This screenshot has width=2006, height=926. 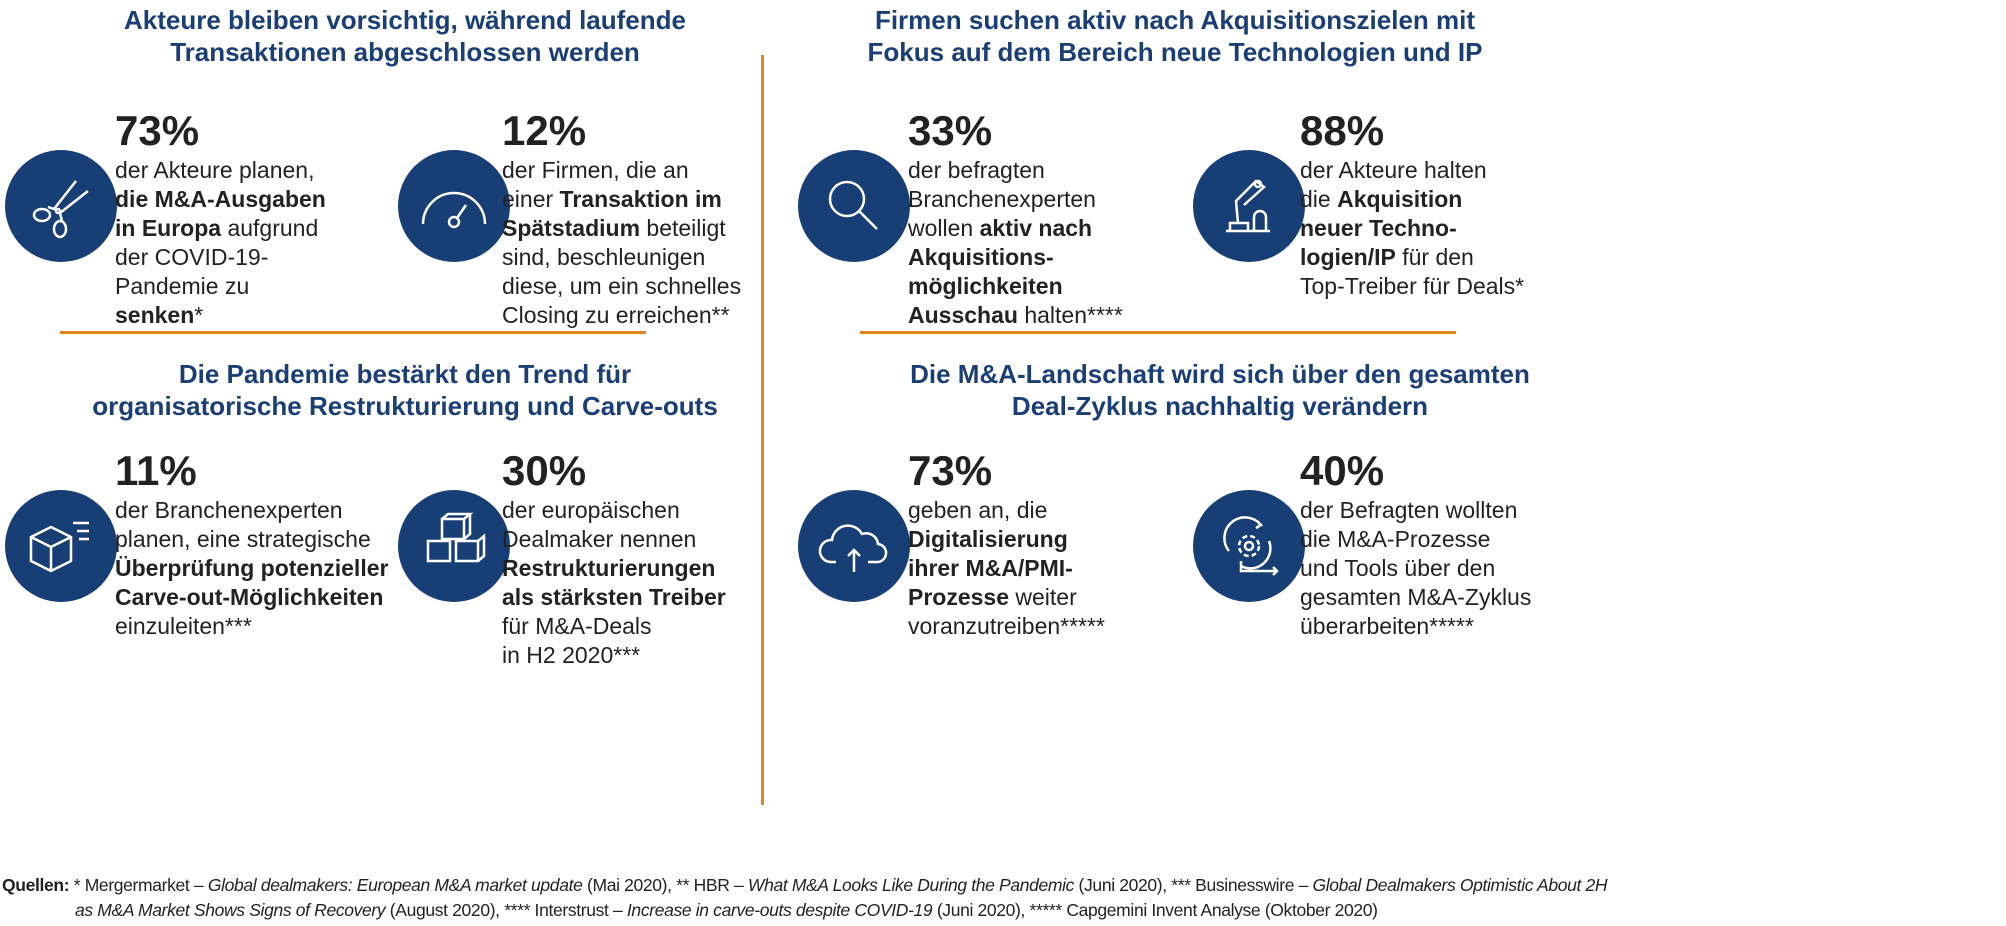 I want to click on description-line: Prozesse weiter, so click(x=1006, y=597).